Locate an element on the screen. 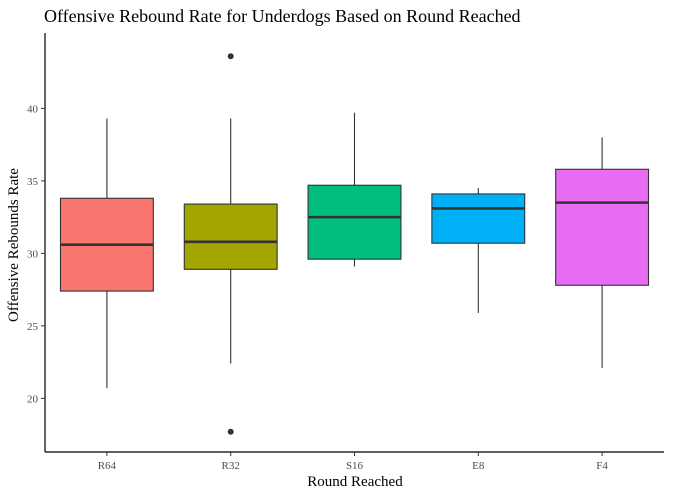  y-tick-label: 40 is located at coordinates (33, 109).